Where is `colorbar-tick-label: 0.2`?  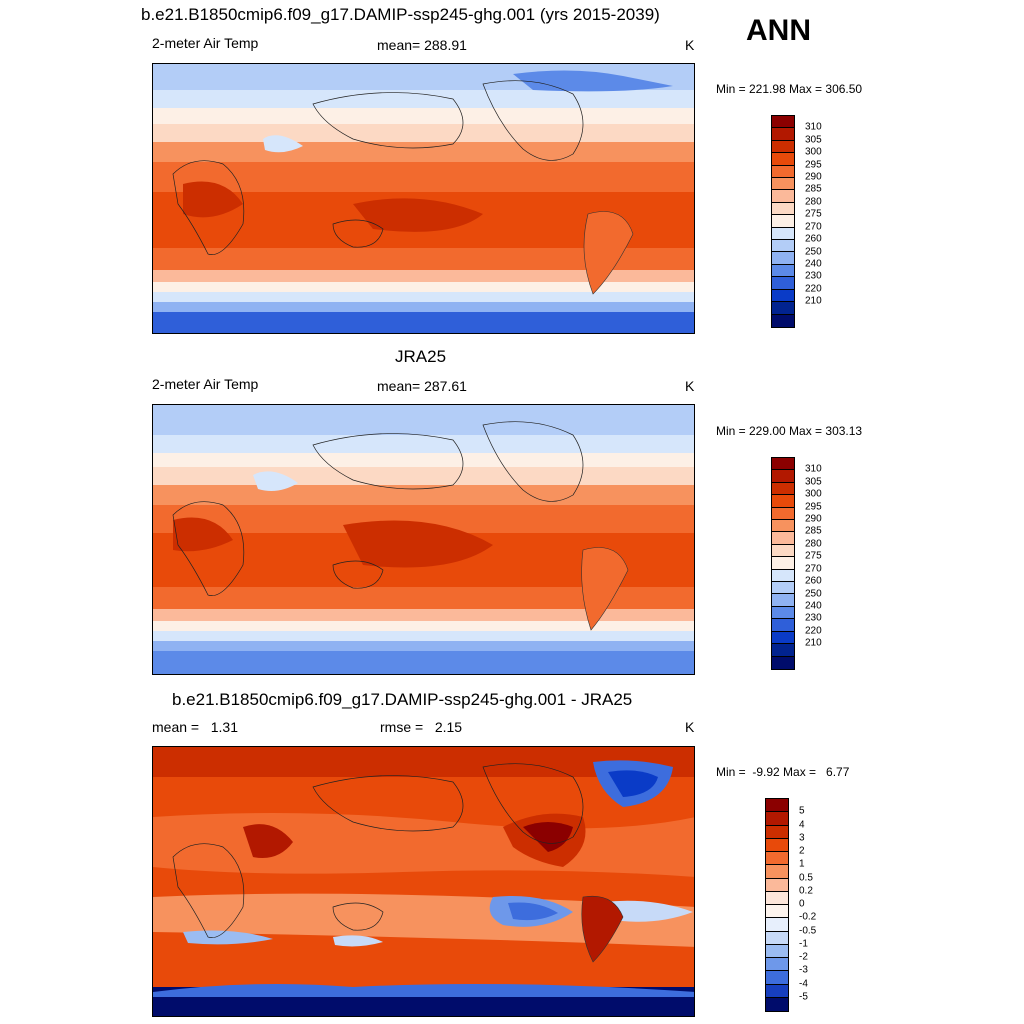
colorbar-tick-label: 0.2 is located at coordinates (806, 891).